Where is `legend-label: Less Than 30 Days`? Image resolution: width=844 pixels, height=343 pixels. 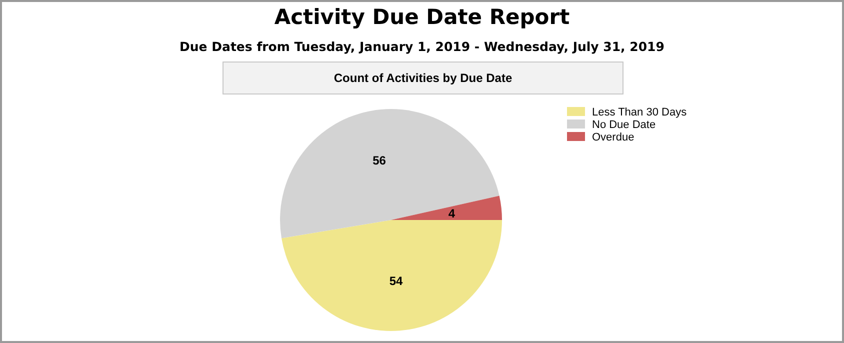
legend-label: Less Than 30 Days is located at coordinates (640, 112).